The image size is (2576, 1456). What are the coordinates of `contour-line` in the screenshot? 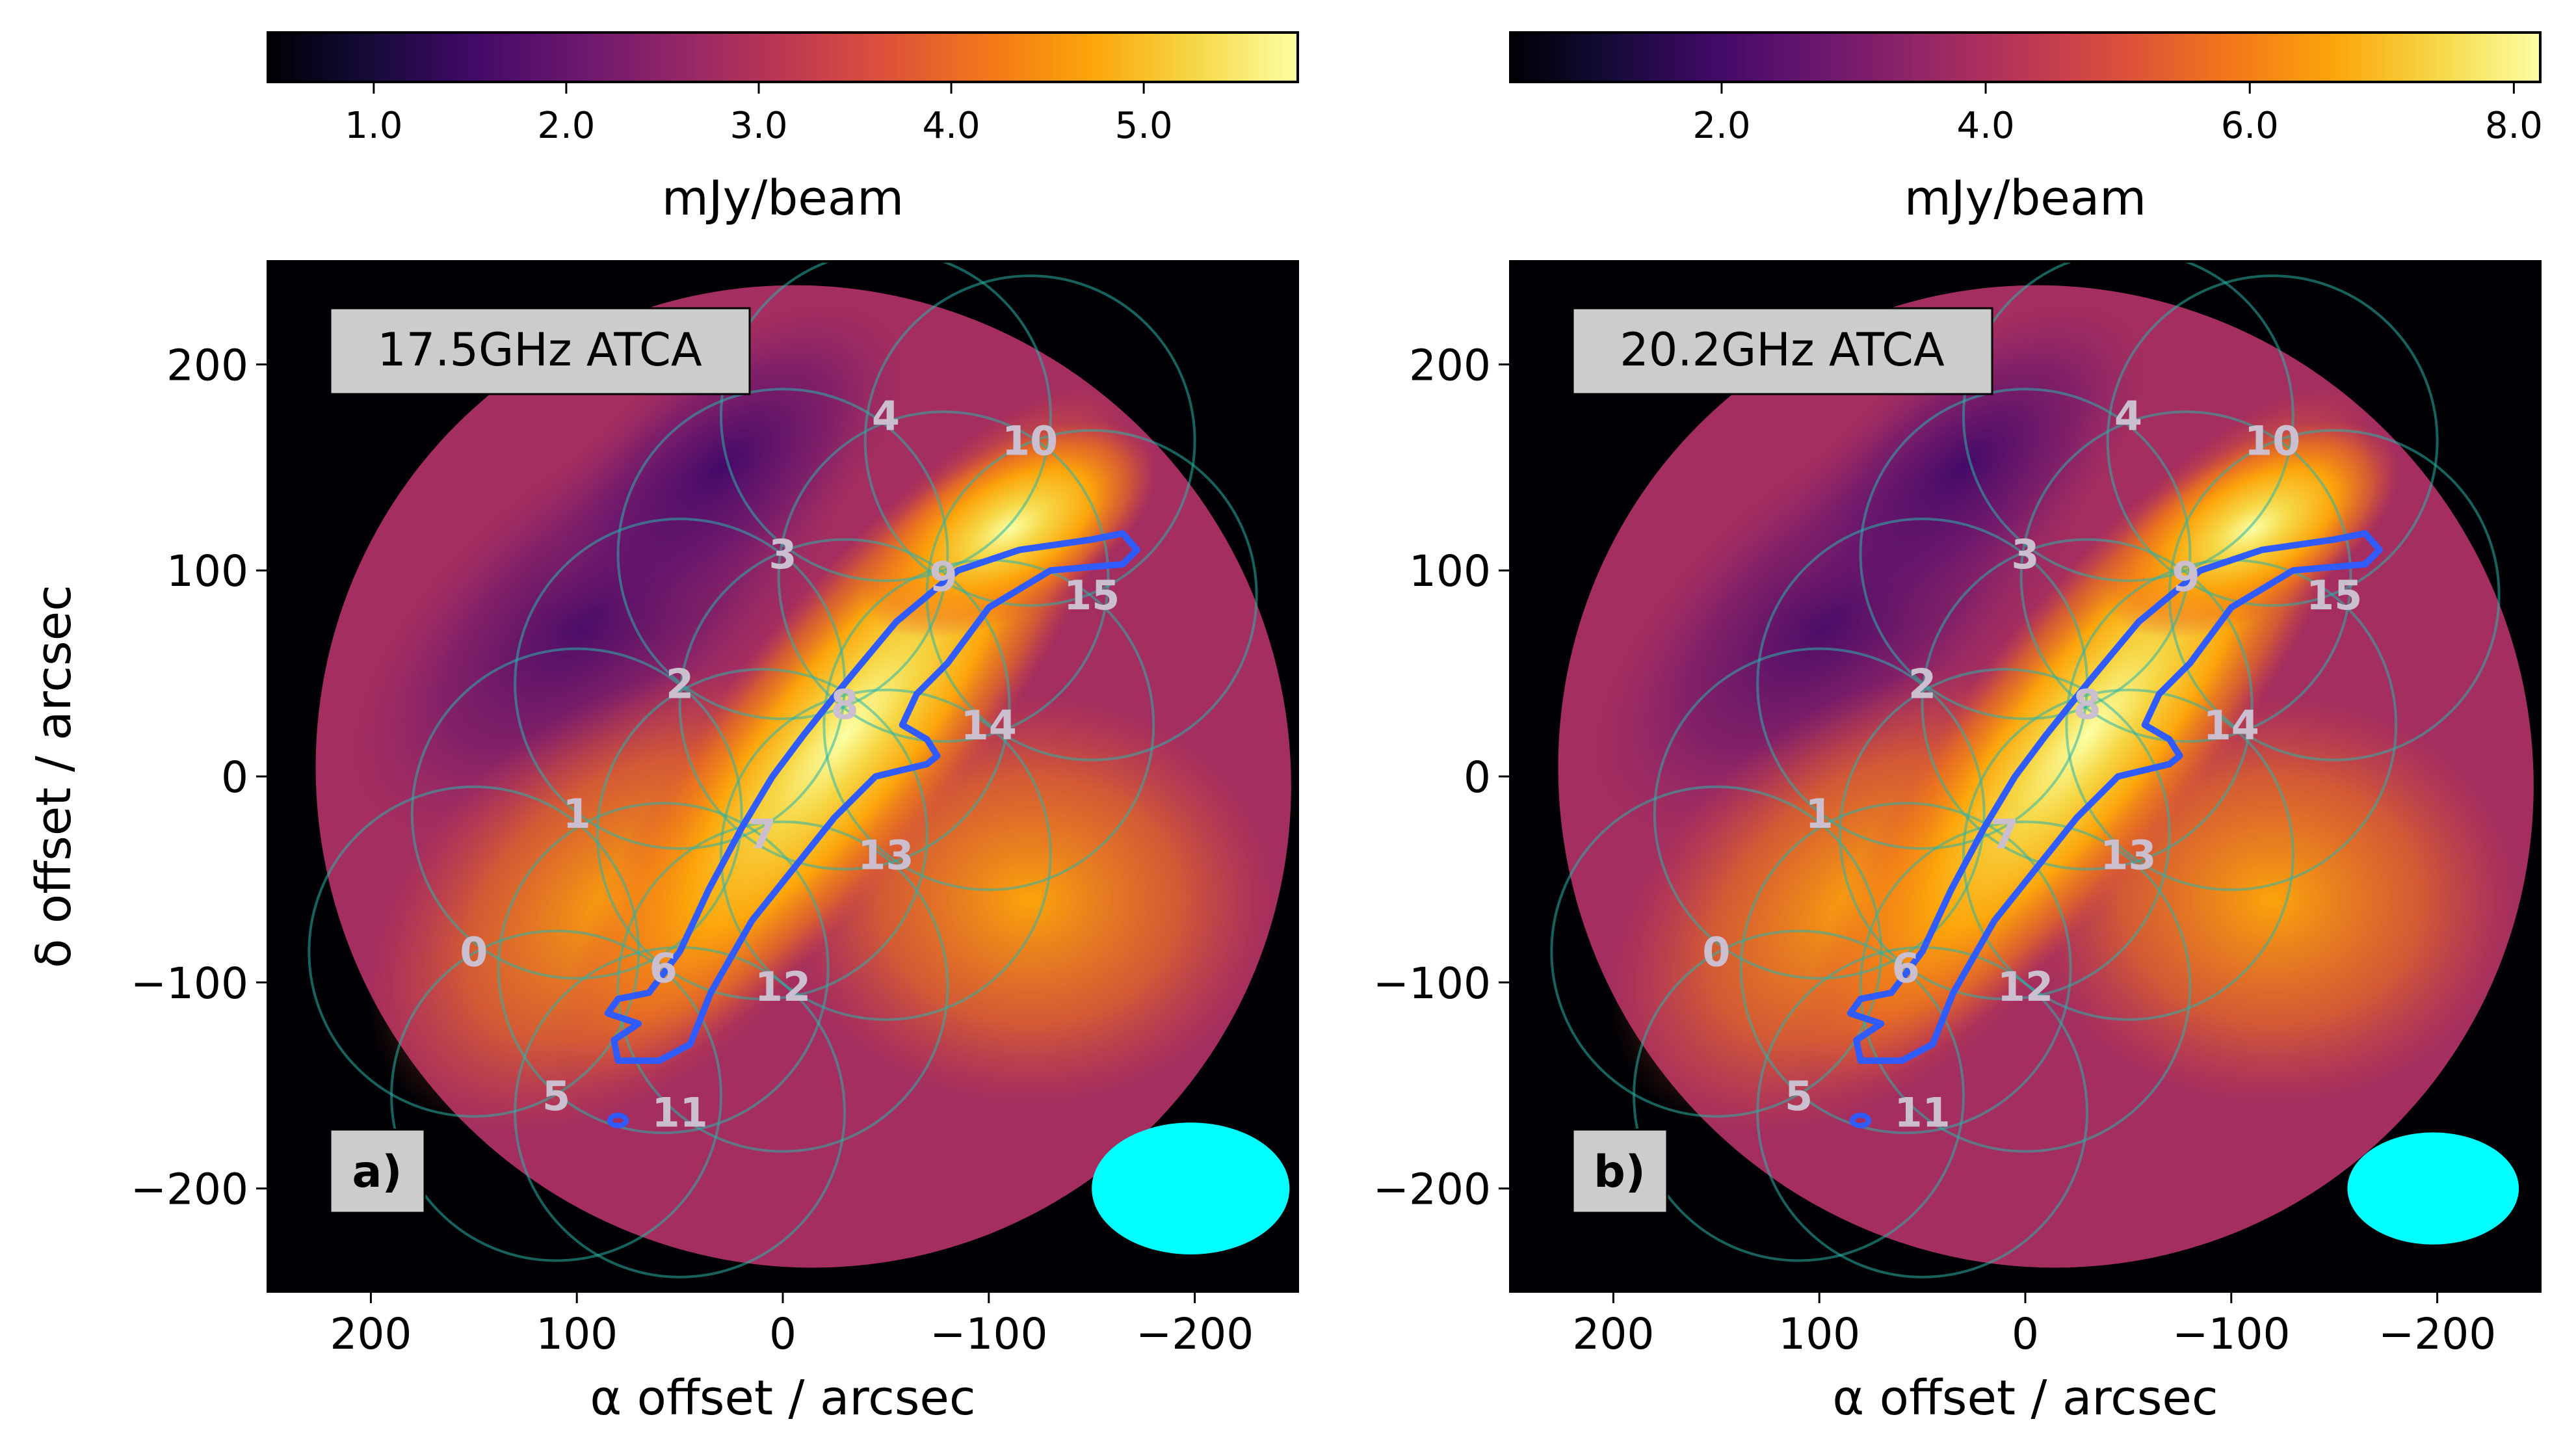 It's located at (872, 798).